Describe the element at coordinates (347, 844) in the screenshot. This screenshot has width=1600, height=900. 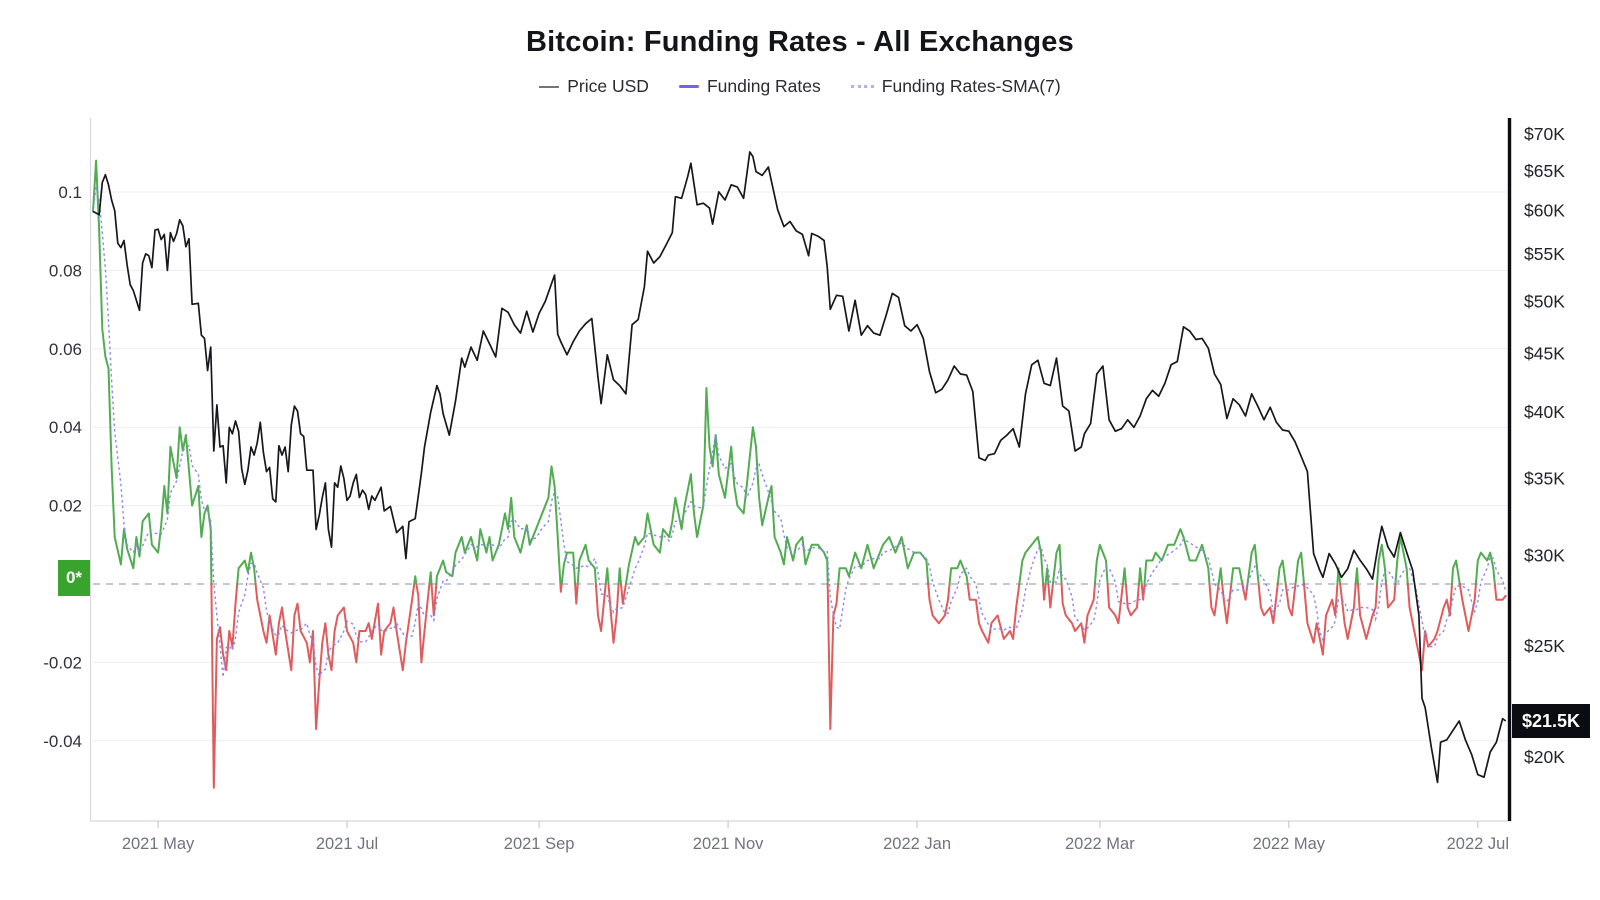
I see `x-axis-tick-label: 2021 Jul` at that location.